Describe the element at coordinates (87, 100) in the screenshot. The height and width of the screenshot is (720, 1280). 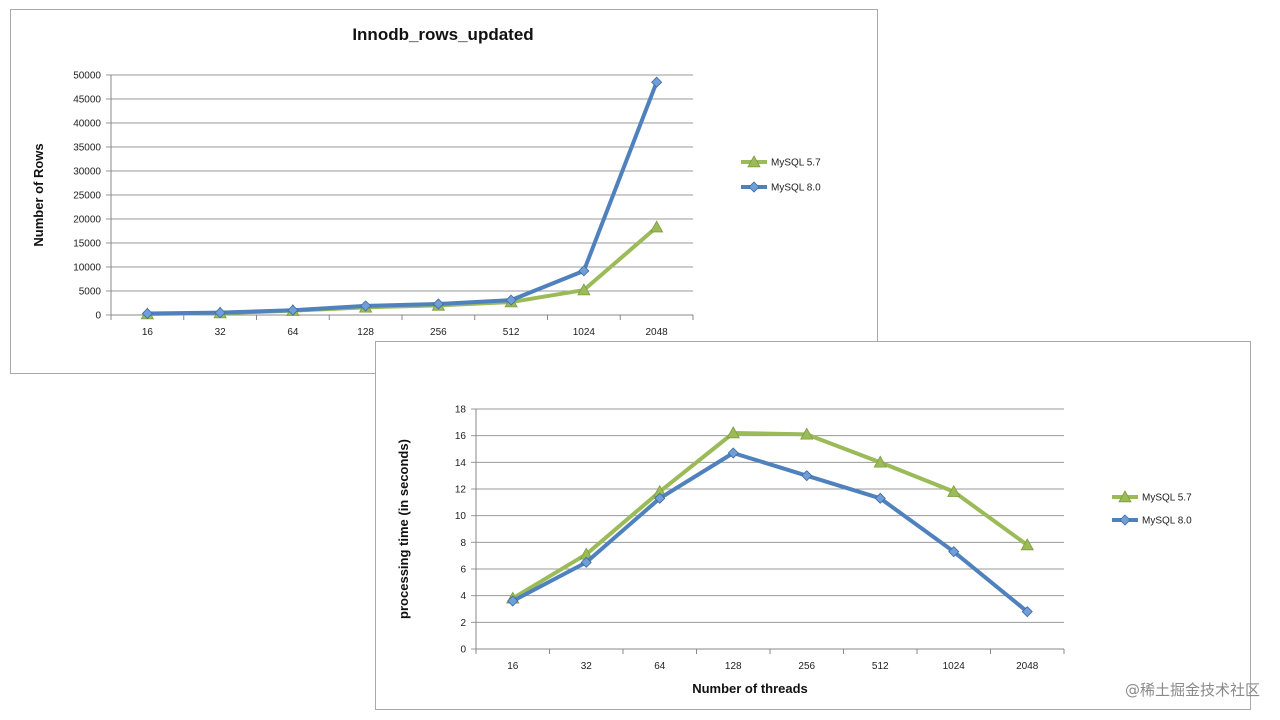
I see `y-tick-label: 45000` at that location.